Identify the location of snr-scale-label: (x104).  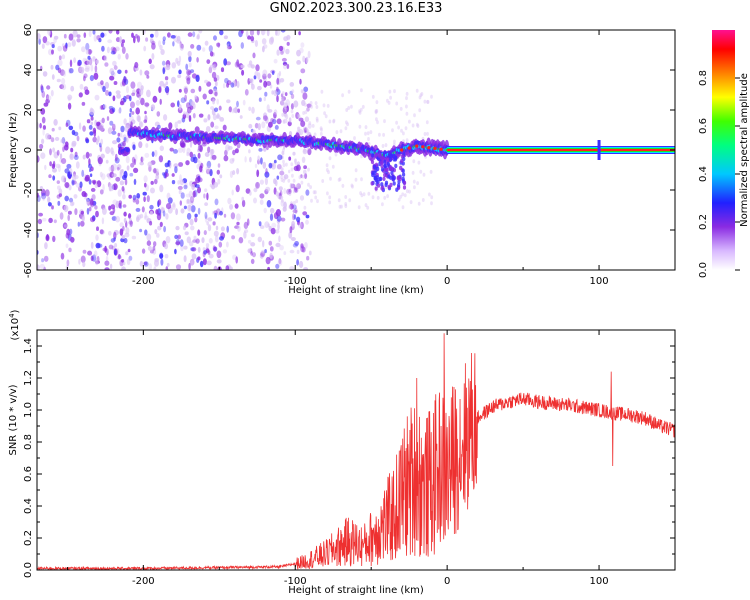
(14, 324).